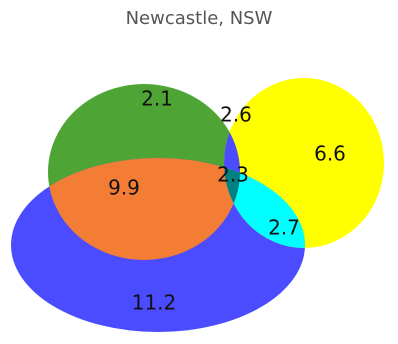 This screenshot has width=398, height=344. I want to click on value-label-A-C: 9.9, so click(124, 188).